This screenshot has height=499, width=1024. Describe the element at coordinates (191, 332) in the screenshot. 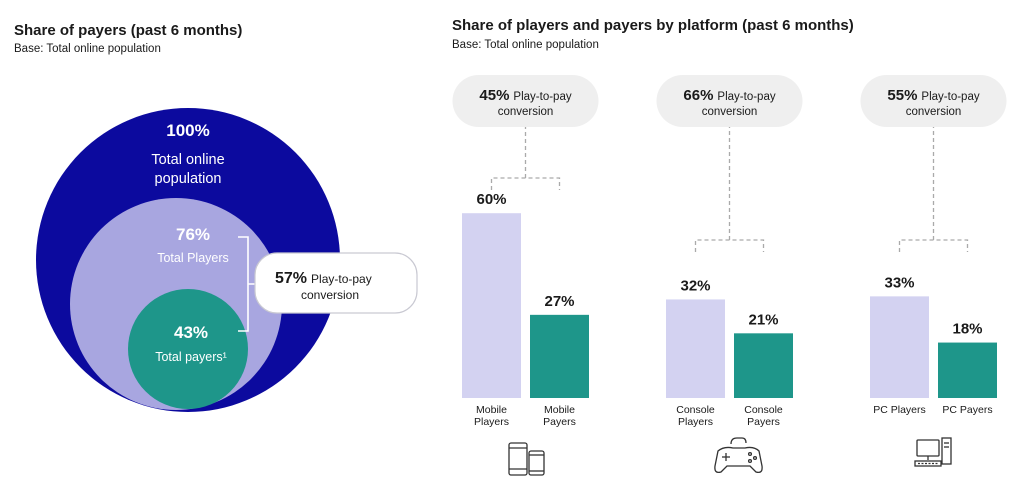

I see `total-payers-value: 43%` at that location.